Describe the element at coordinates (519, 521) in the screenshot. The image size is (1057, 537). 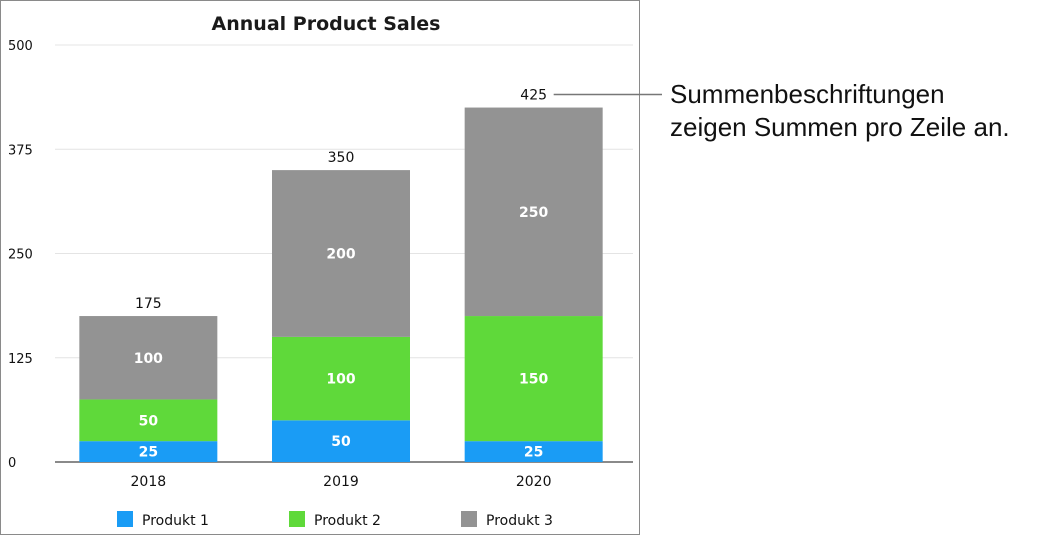
I see `legend-label-produkt-3: Produkt 3` at that location.